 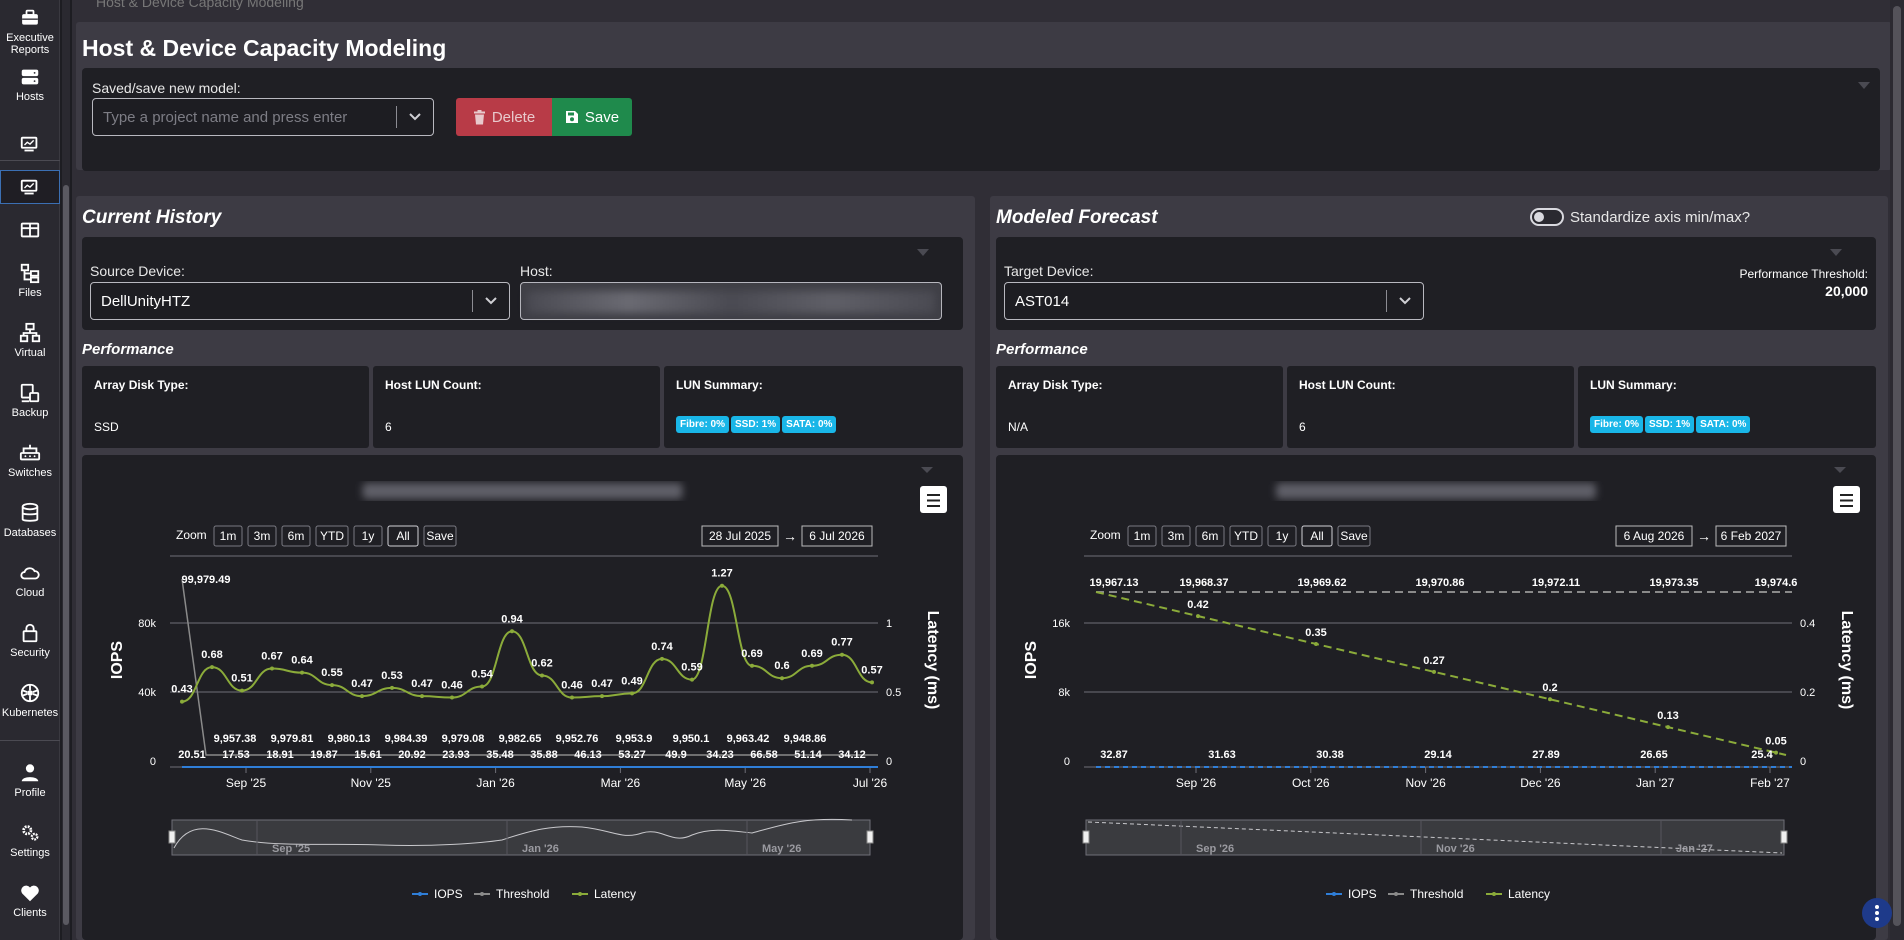 What do you see at coordinates (536, 271) in the screenshot?
I see `host-label: Host:` at bounding box center [536, 271].